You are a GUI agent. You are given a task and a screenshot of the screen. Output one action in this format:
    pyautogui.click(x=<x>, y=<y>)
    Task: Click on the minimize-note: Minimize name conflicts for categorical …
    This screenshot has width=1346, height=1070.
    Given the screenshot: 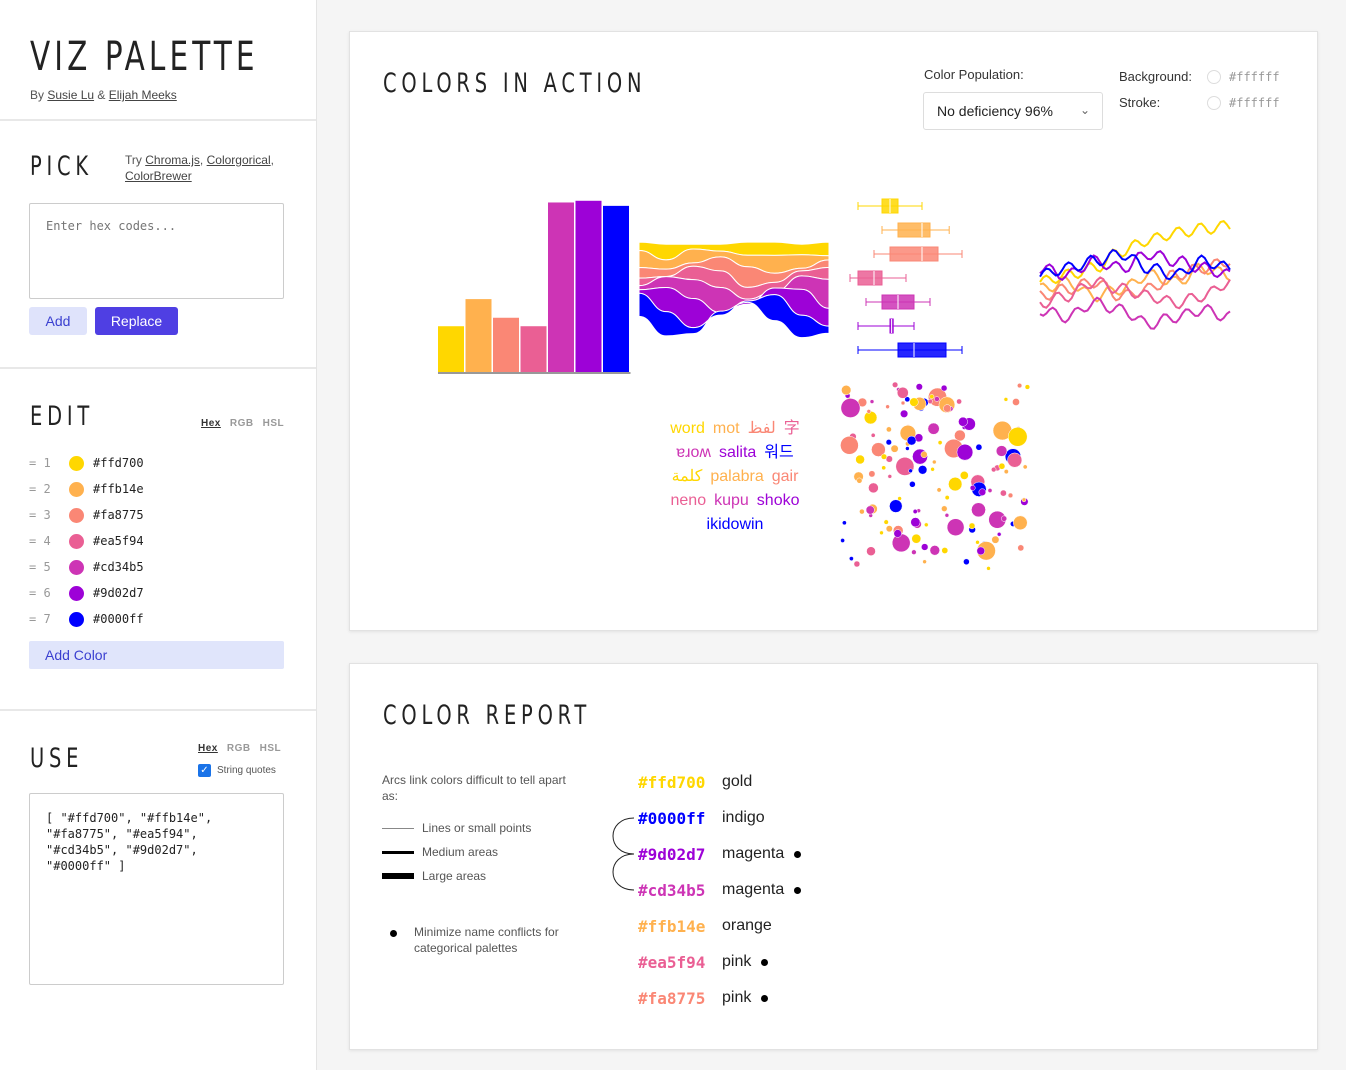 What is the action you would take?
    pyautogui.click(x=485, y=940)
    